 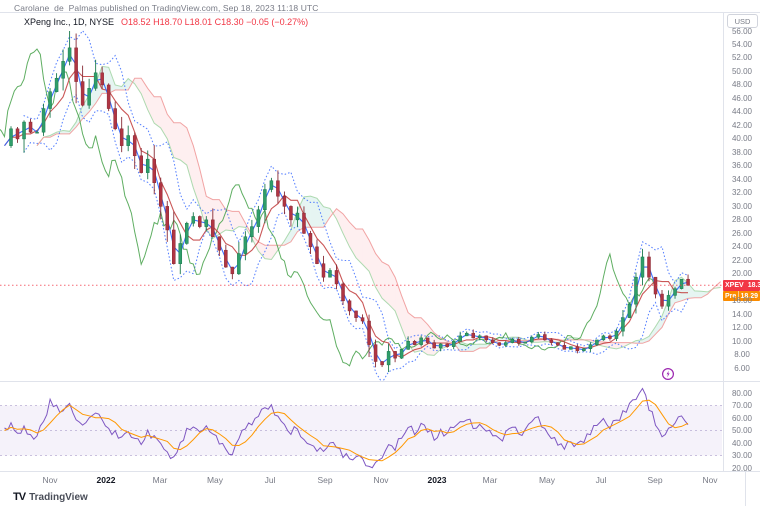 What do you see at coordinates (742, 355) in the screenshot?
I see `price-tick-label: 8.00` at bounding box center [742, 355].